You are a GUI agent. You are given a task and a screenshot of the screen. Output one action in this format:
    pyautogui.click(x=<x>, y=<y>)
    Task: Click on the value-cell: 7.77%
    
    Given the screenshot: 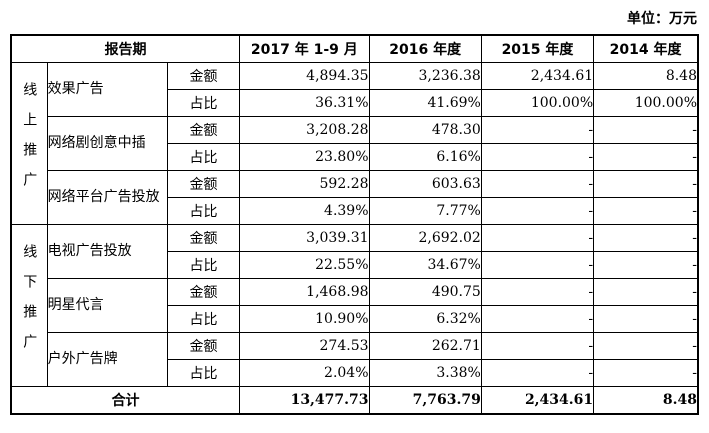 What is the action you would take?
    pyautogui.click(x=425, y=211)
    